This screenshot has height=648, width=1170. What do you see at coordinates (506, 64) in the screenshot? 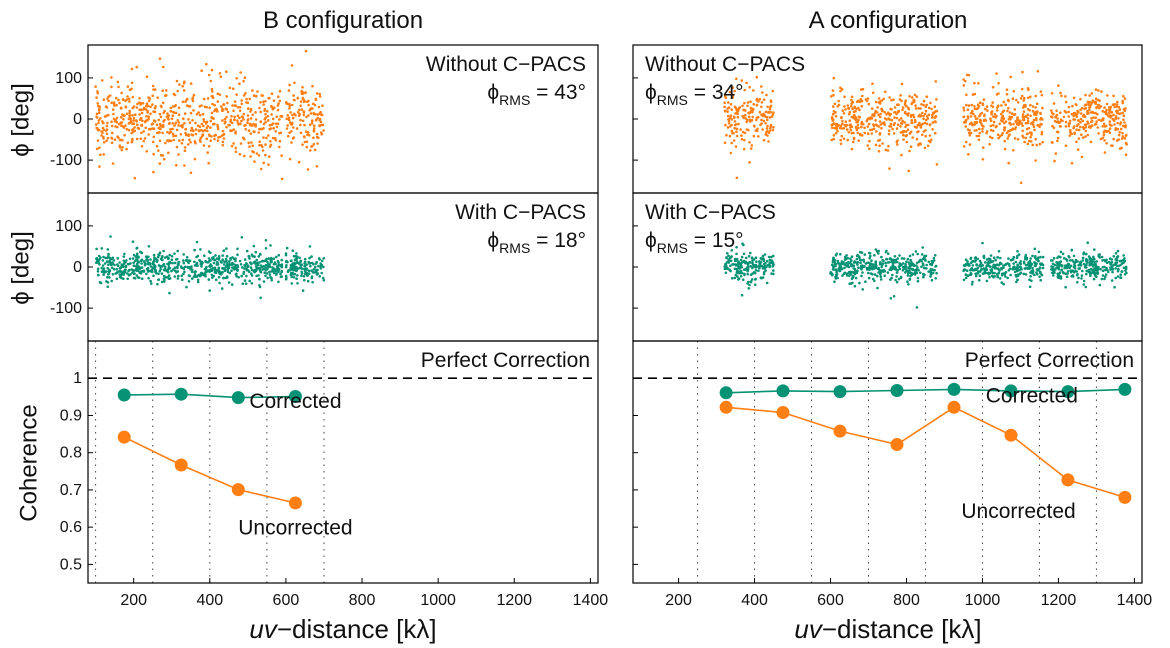
I see `phase-panel-label: Without C−PACS` at bounding box center [506, 64].